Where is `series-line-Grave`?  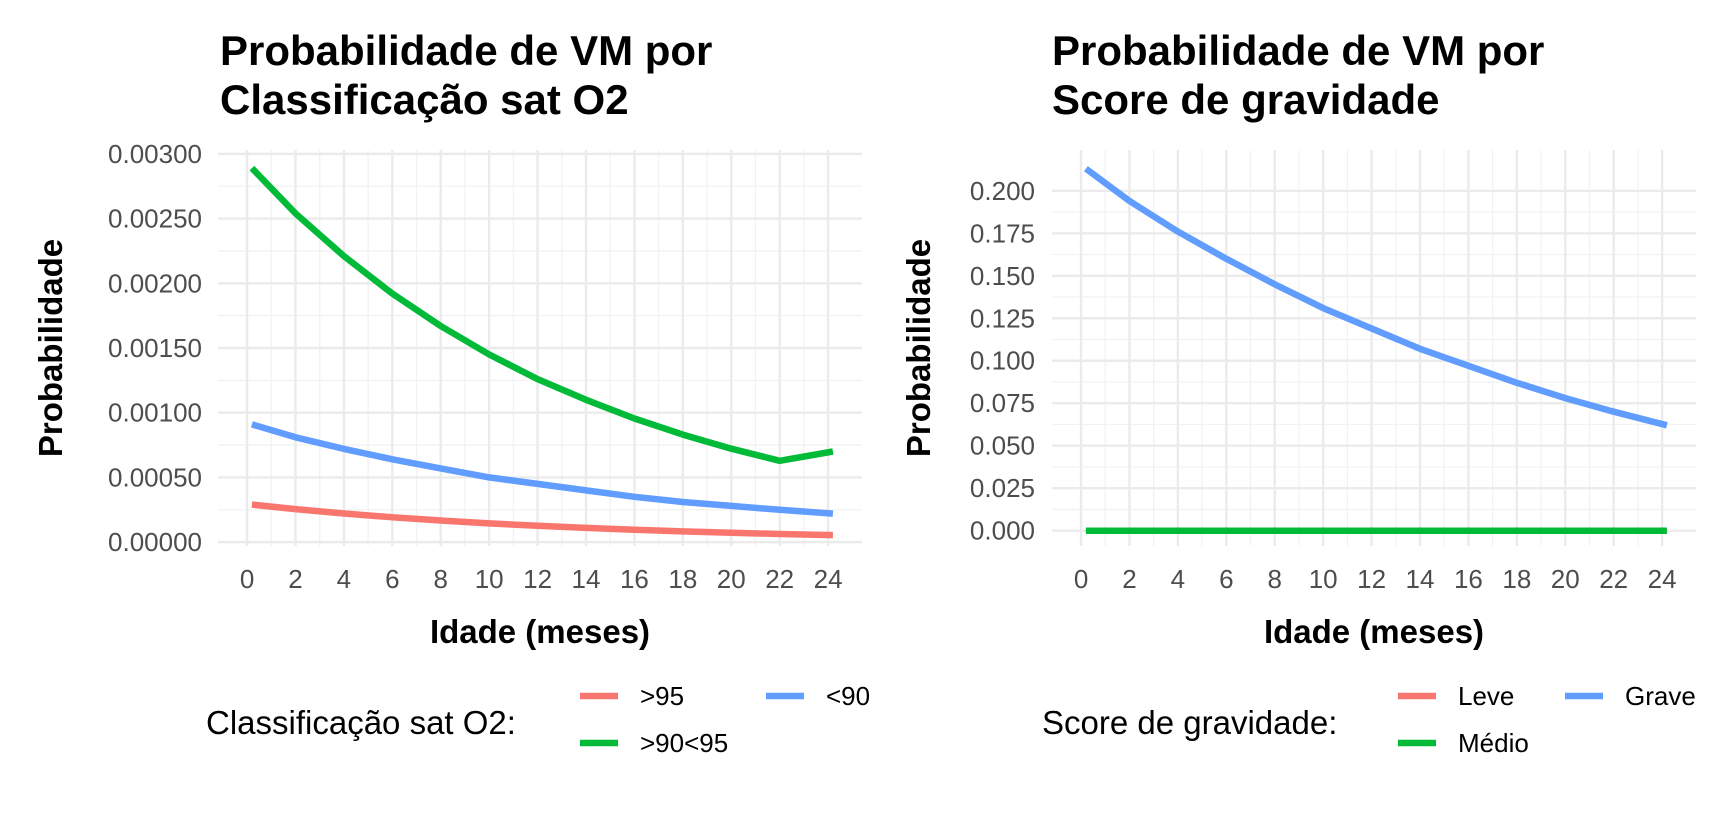
series-line-Grave is located at coordinates (1375, 297).